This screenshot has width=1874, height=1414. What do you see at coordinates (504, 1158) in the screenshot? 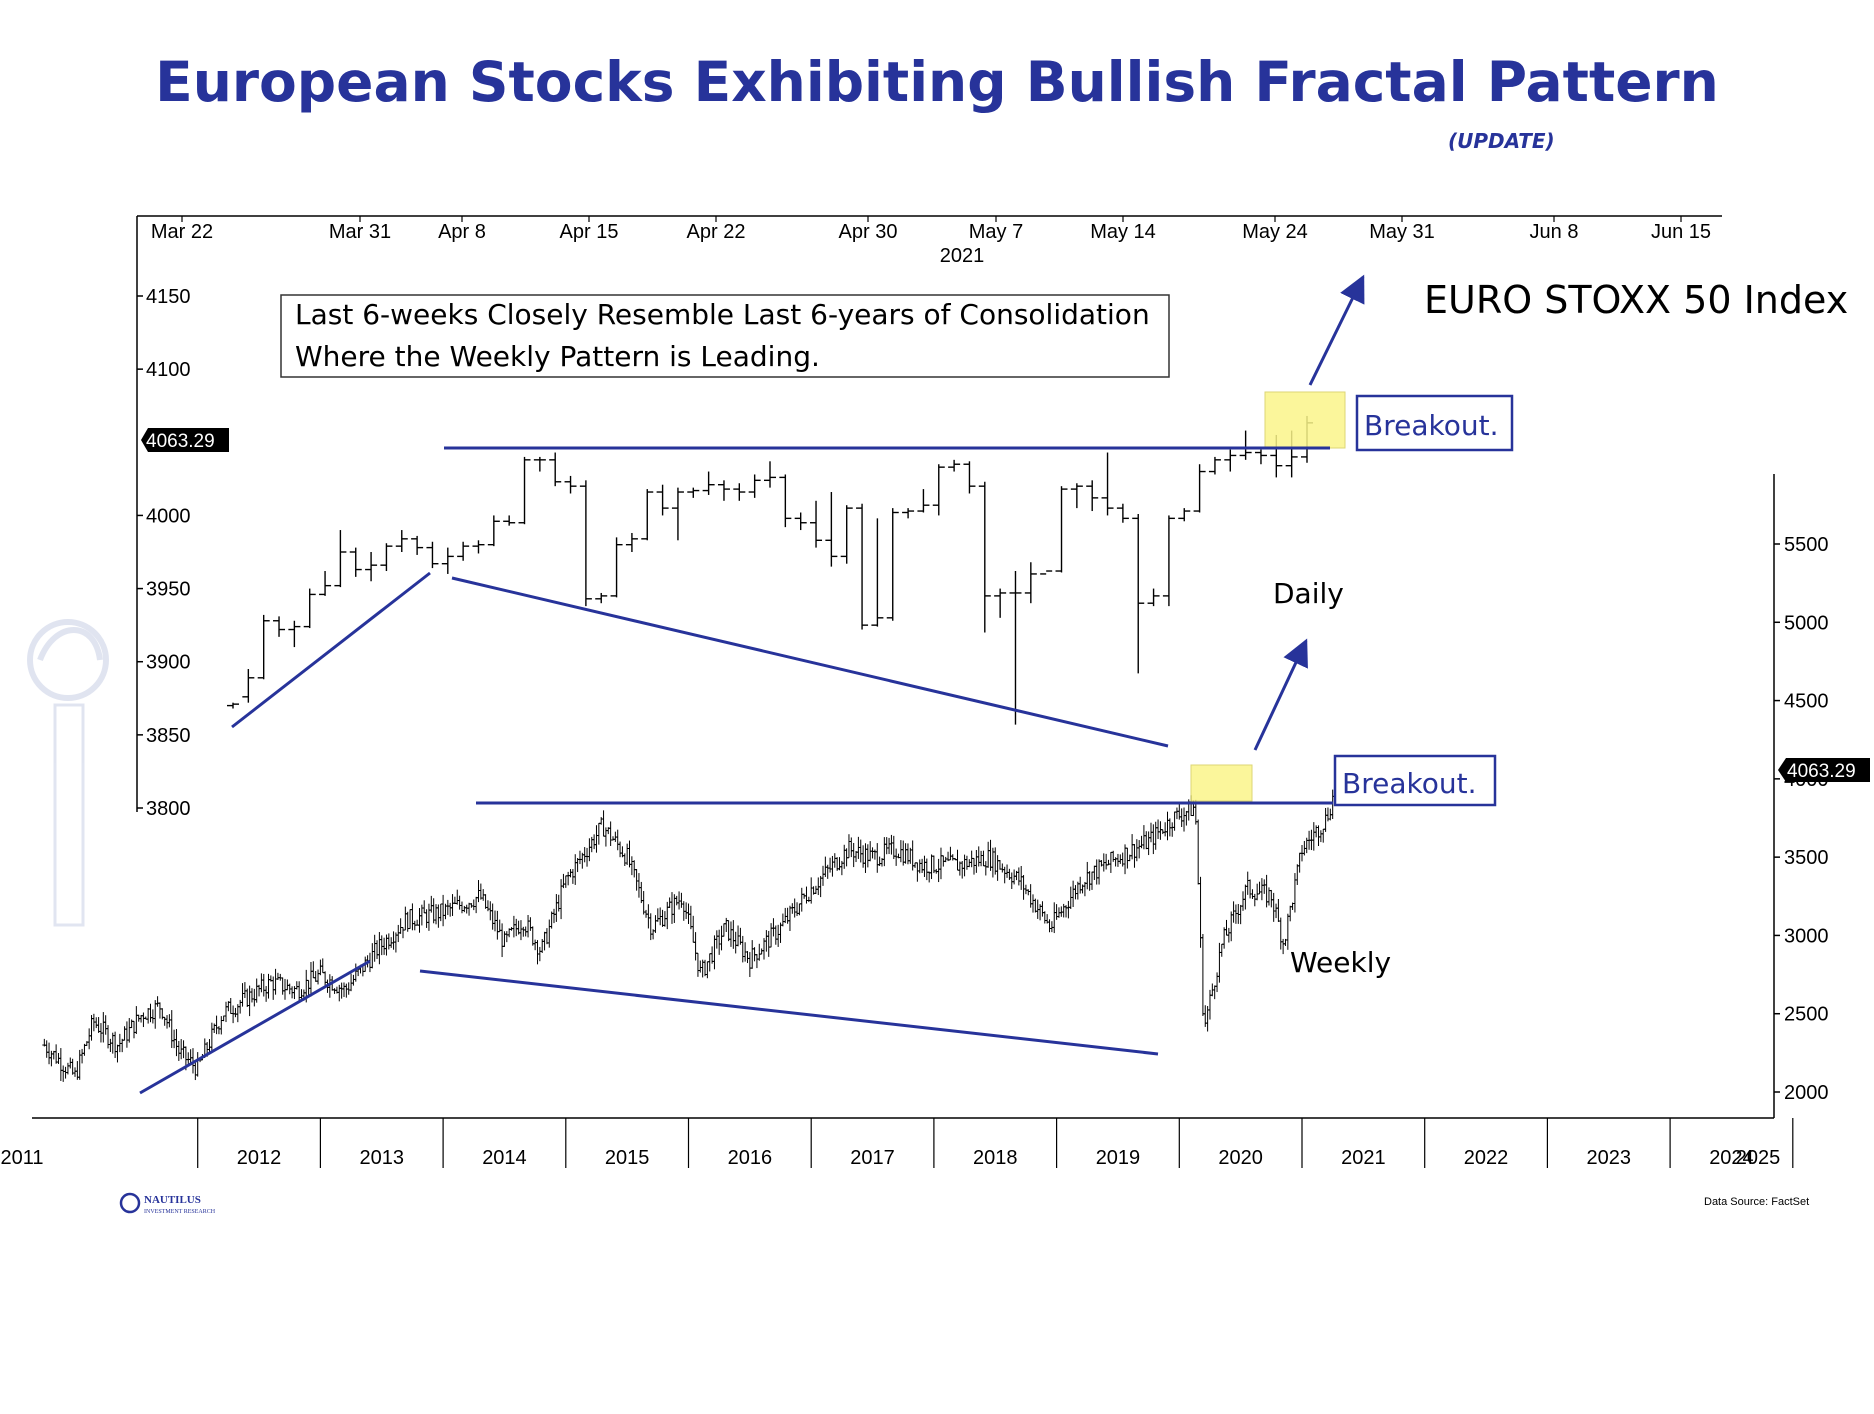
I see `weekly-x-tick-label: 2014` at bounding box center [504, 1158].